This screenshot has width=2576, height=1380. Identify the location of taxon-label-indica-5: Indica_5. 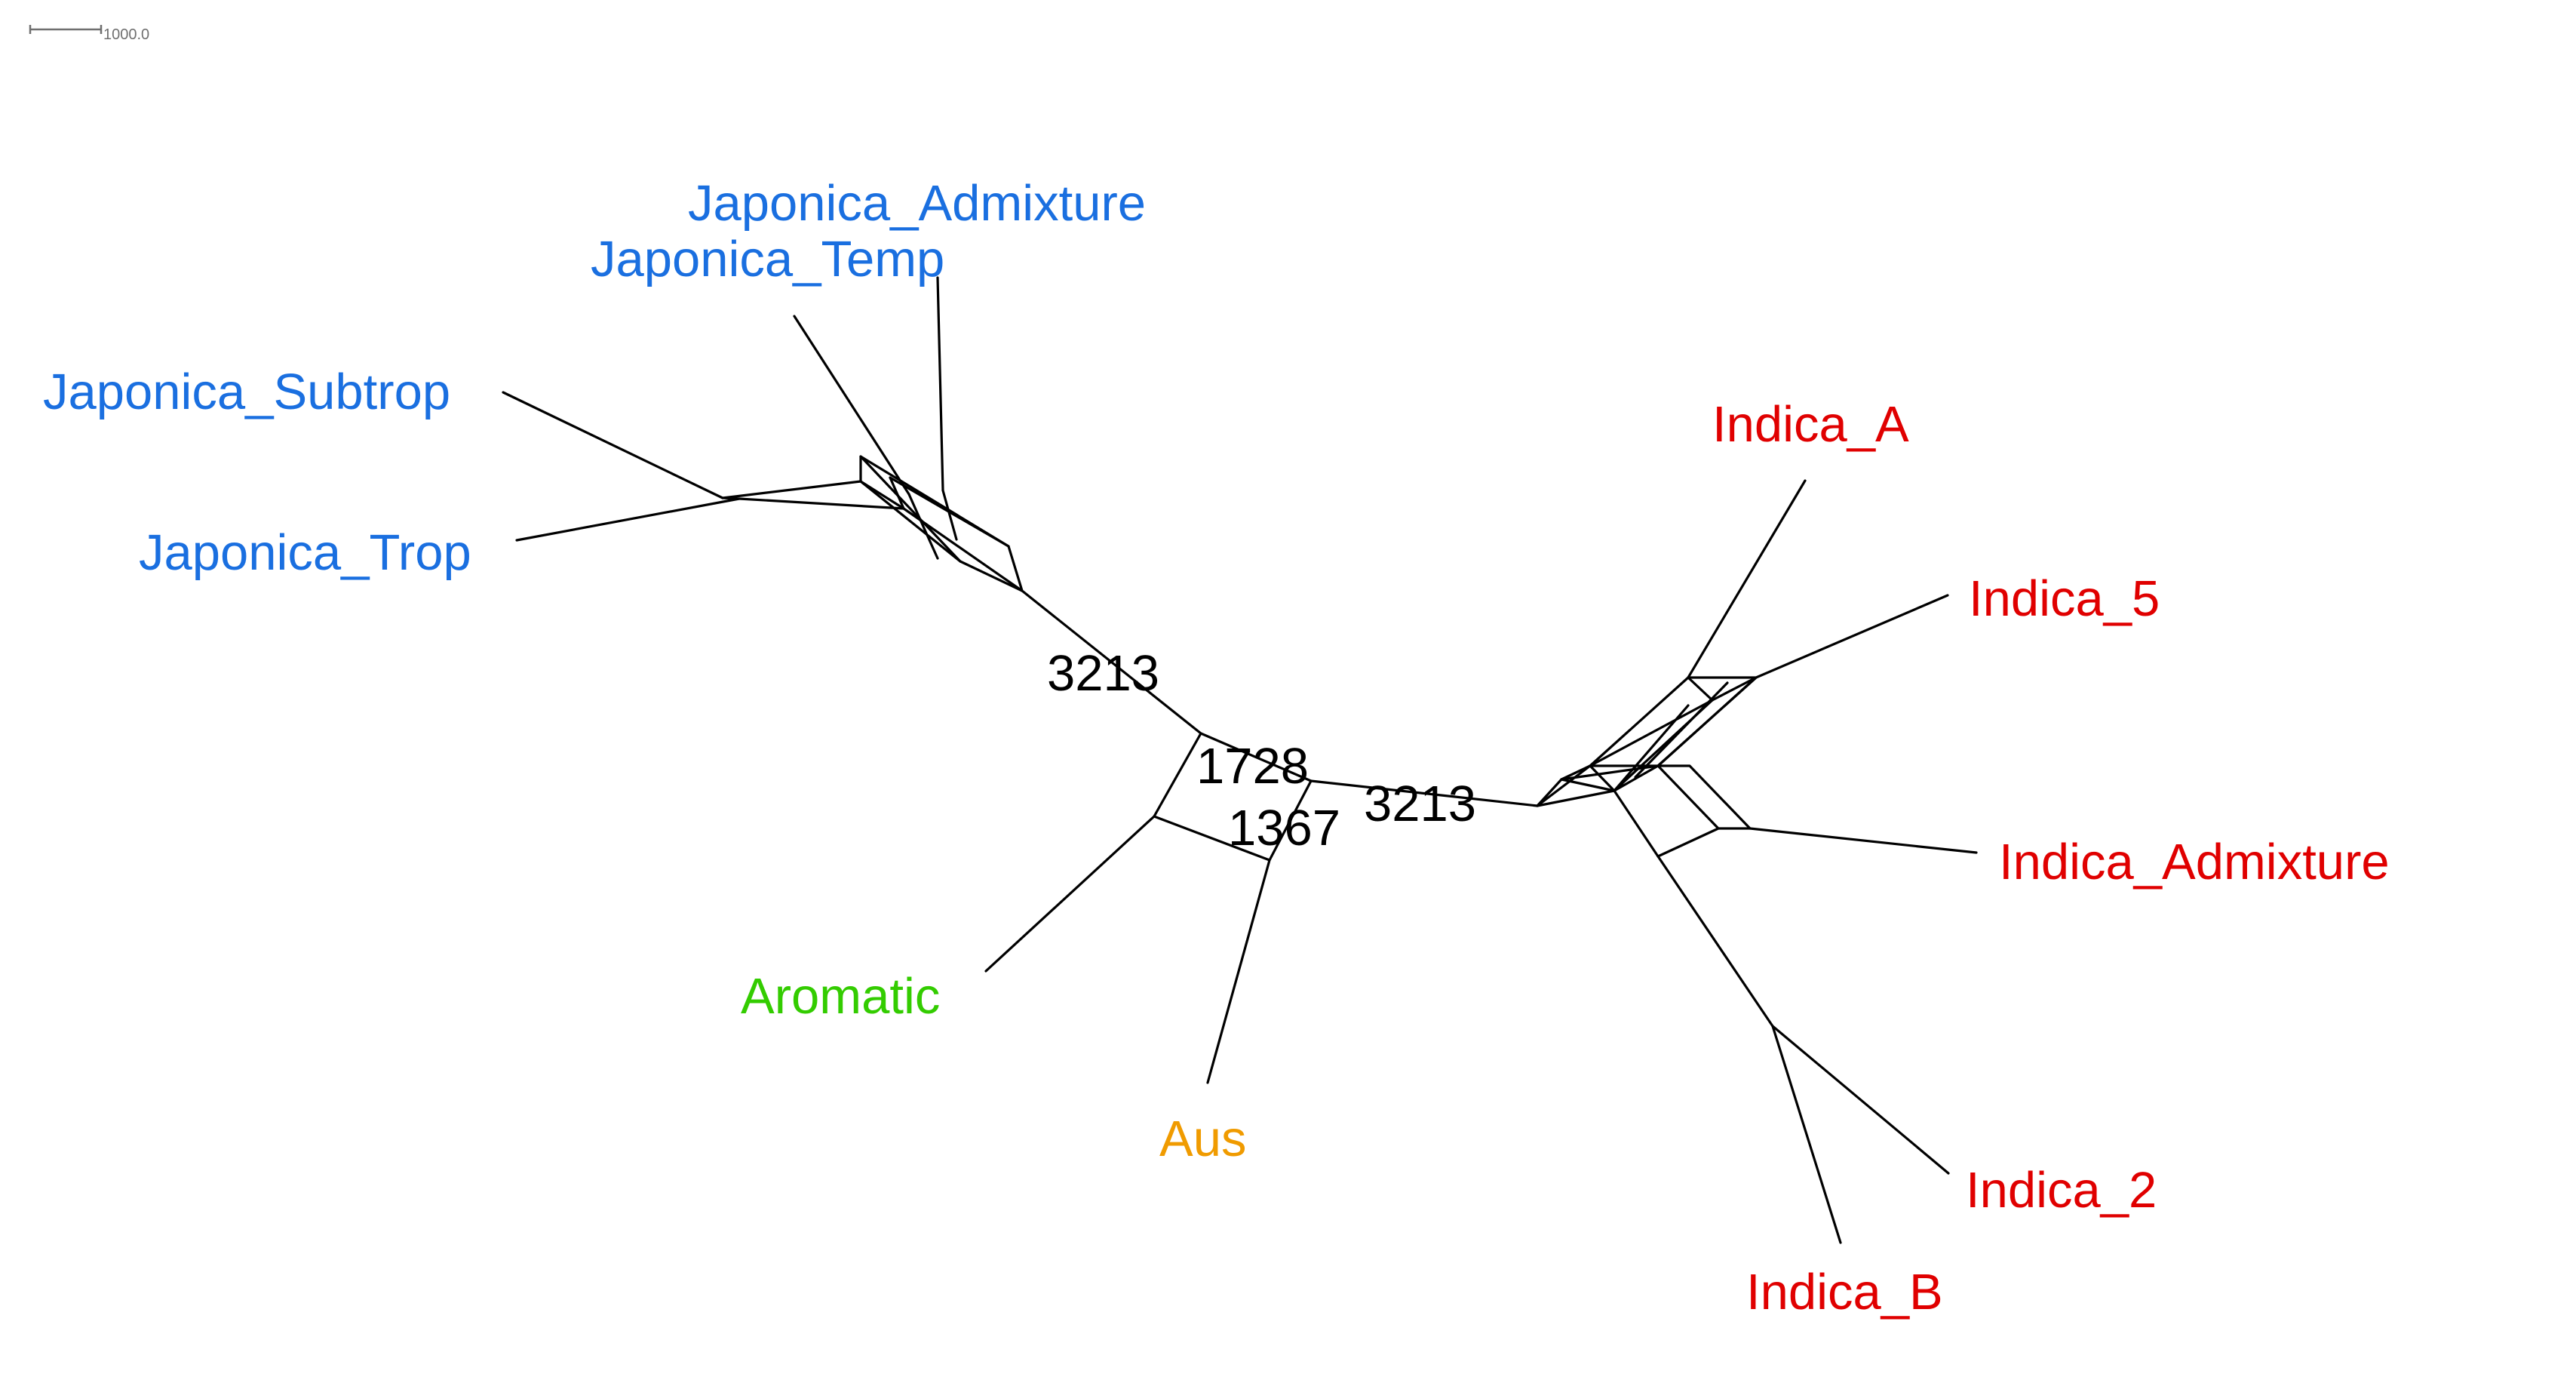
(2064, 598).